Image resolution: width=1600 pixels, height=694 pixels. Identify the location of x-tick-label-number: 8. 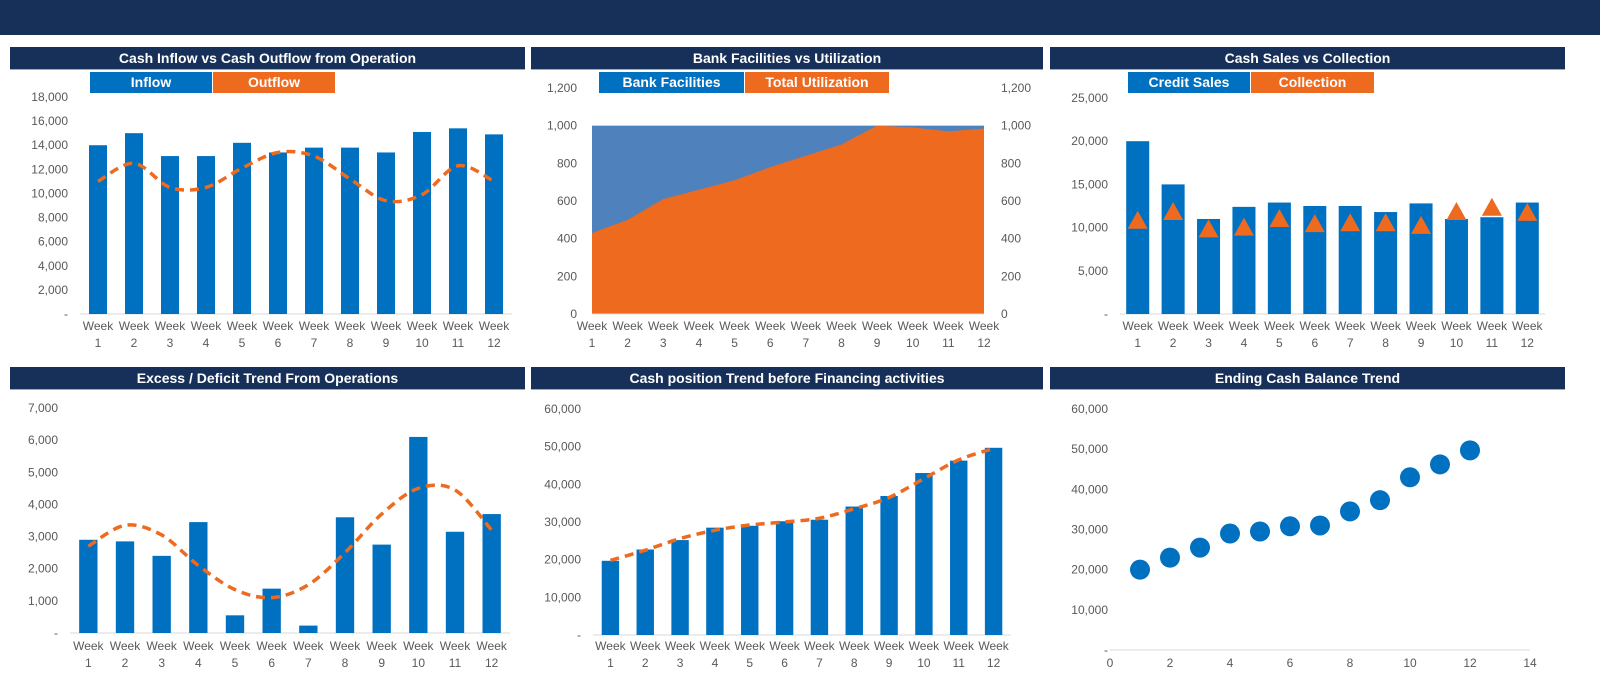
(1385, 343).